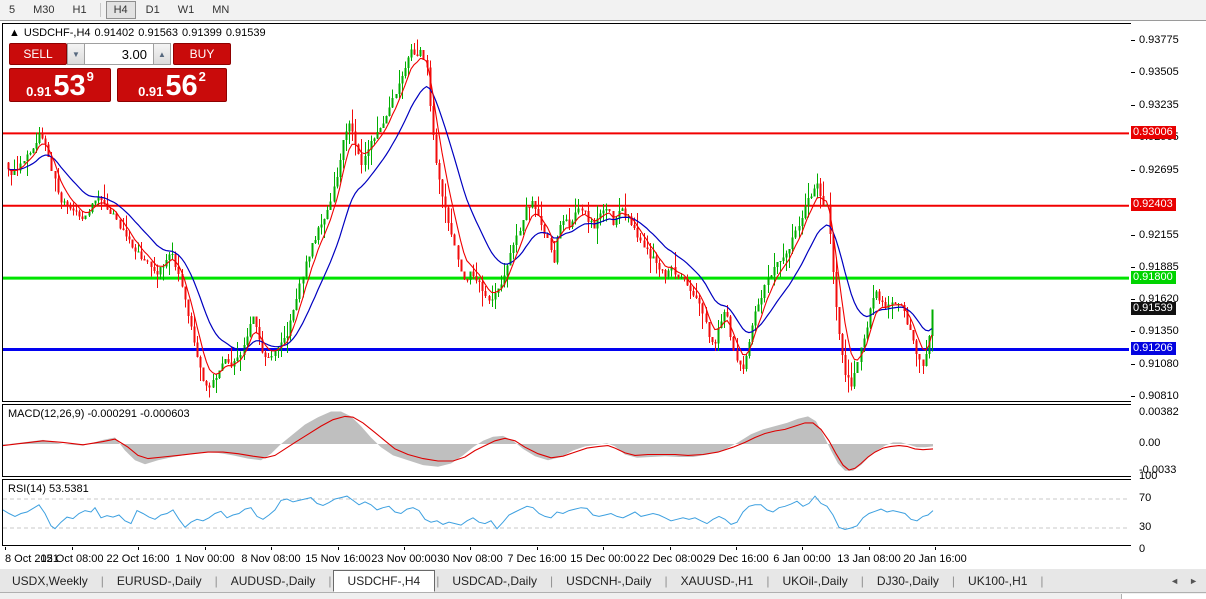 Image resolution: width=1206 pixels, height=599 pixels. What do you see at coordinates (736, 559) in the screenshot?
I see `time-label: 29 Dec 16:00` at bounding box center [736, 559].